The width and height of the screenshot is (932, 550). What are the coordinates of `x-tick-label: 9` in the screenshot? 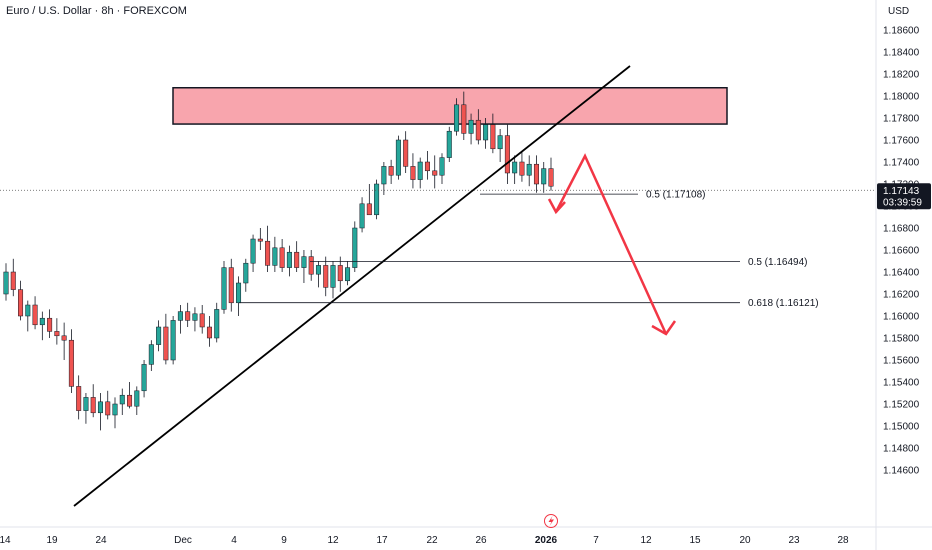 It's located at (284, 540).